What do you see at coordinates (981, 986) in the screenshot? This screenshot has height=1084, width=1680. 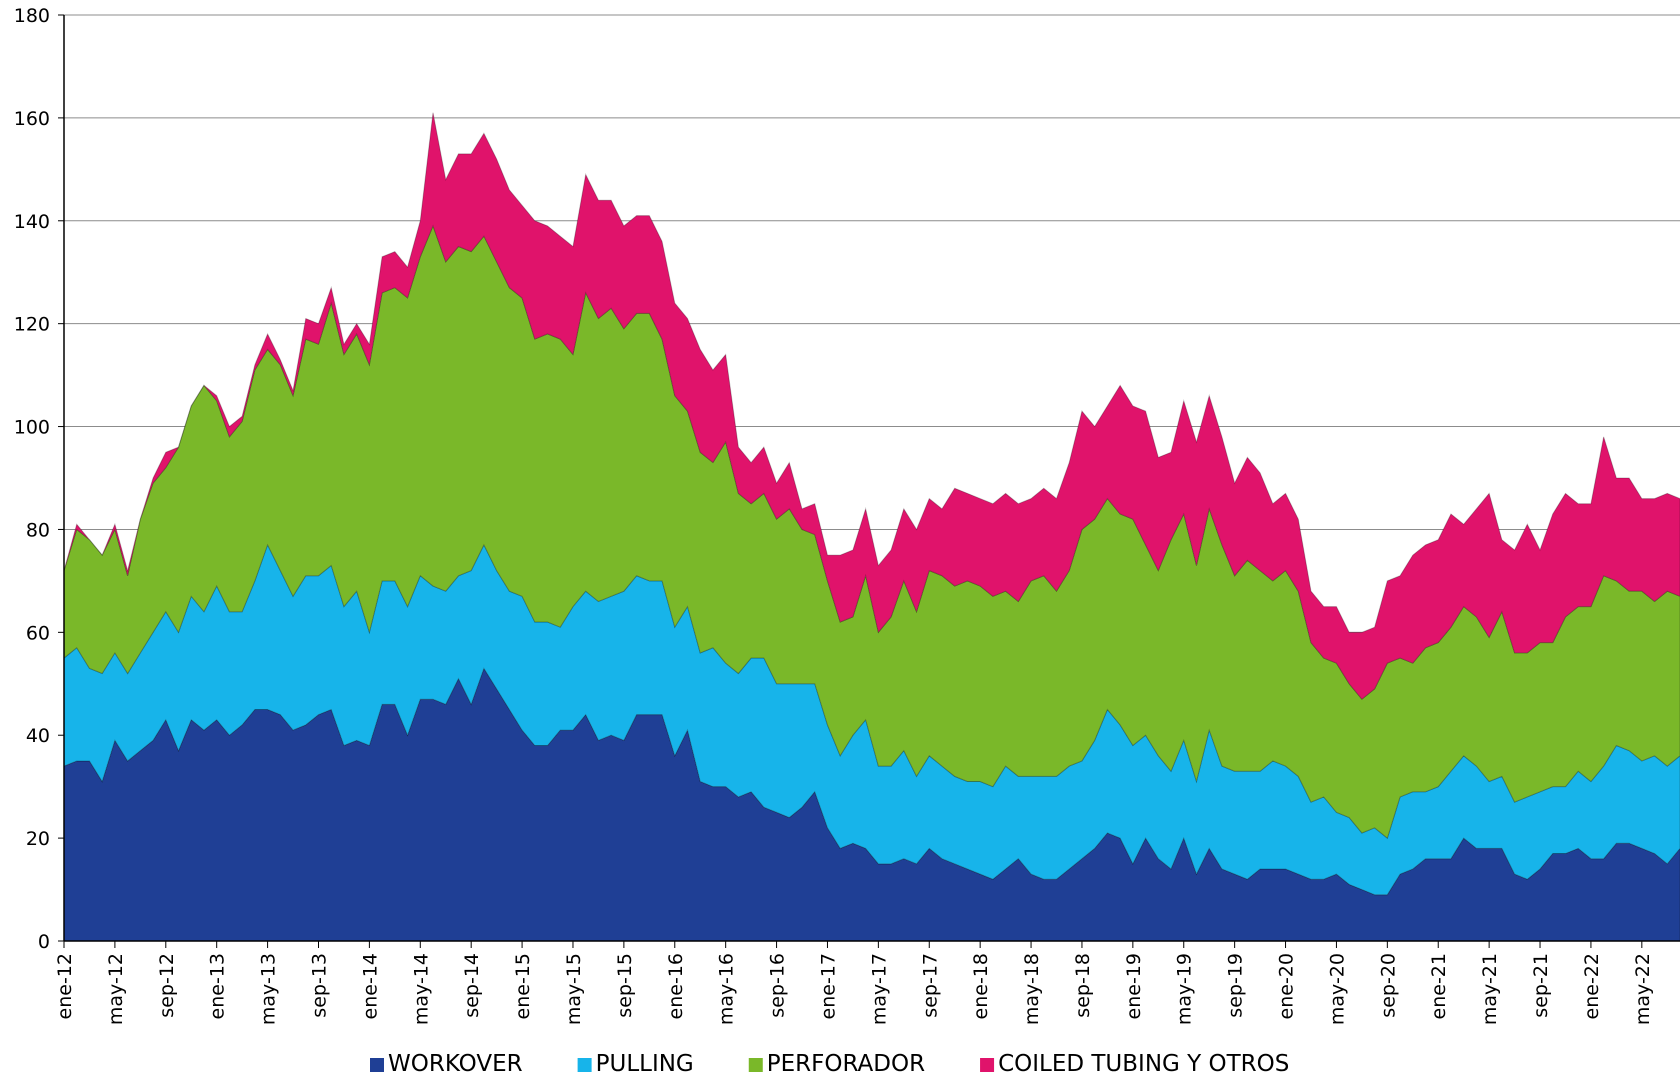 I see `x-tick-label: ene-18` at bounding box center [981, 986].